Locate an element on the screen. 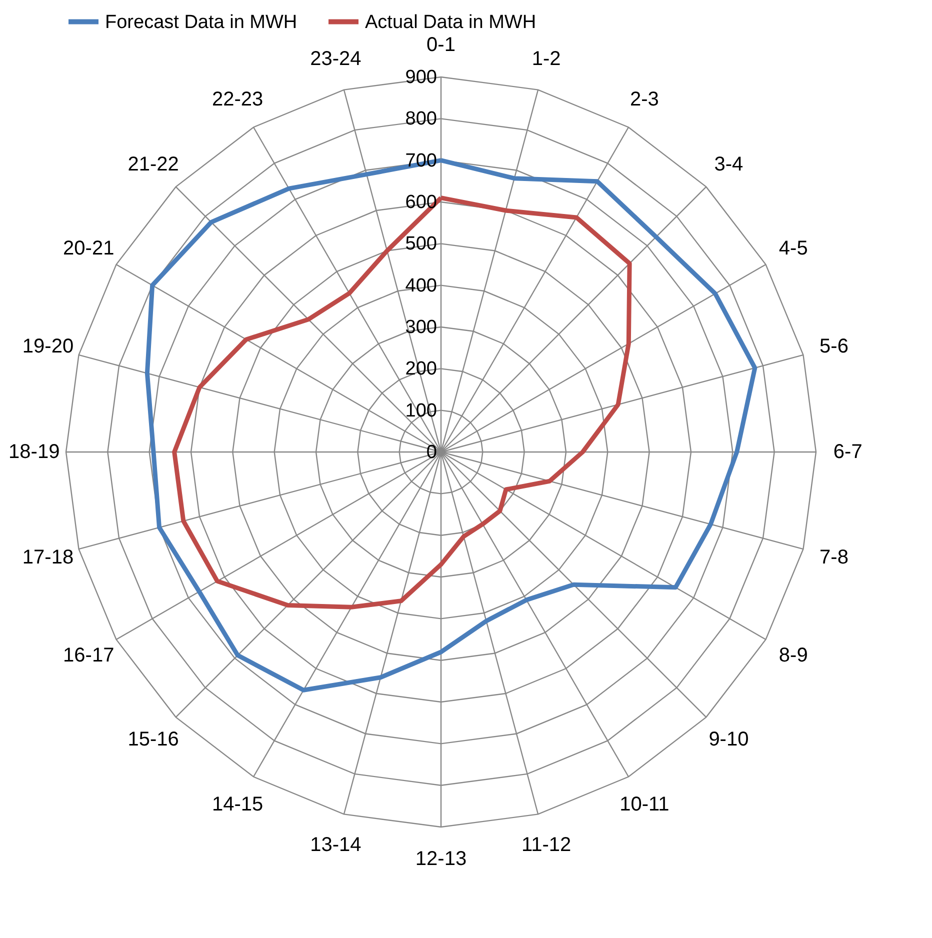 The height and width of the screenshot is (938, 932). spoke-label: 23-24 is located at coordinates (336, 59).